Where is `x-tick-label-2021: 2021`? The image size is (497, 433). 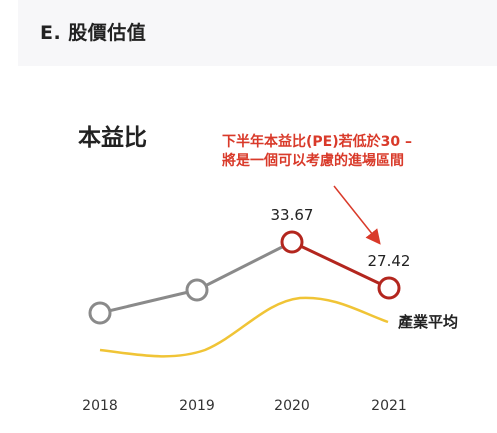 x-tick-label-2021: 2021 is located at coordinates (389, 406).